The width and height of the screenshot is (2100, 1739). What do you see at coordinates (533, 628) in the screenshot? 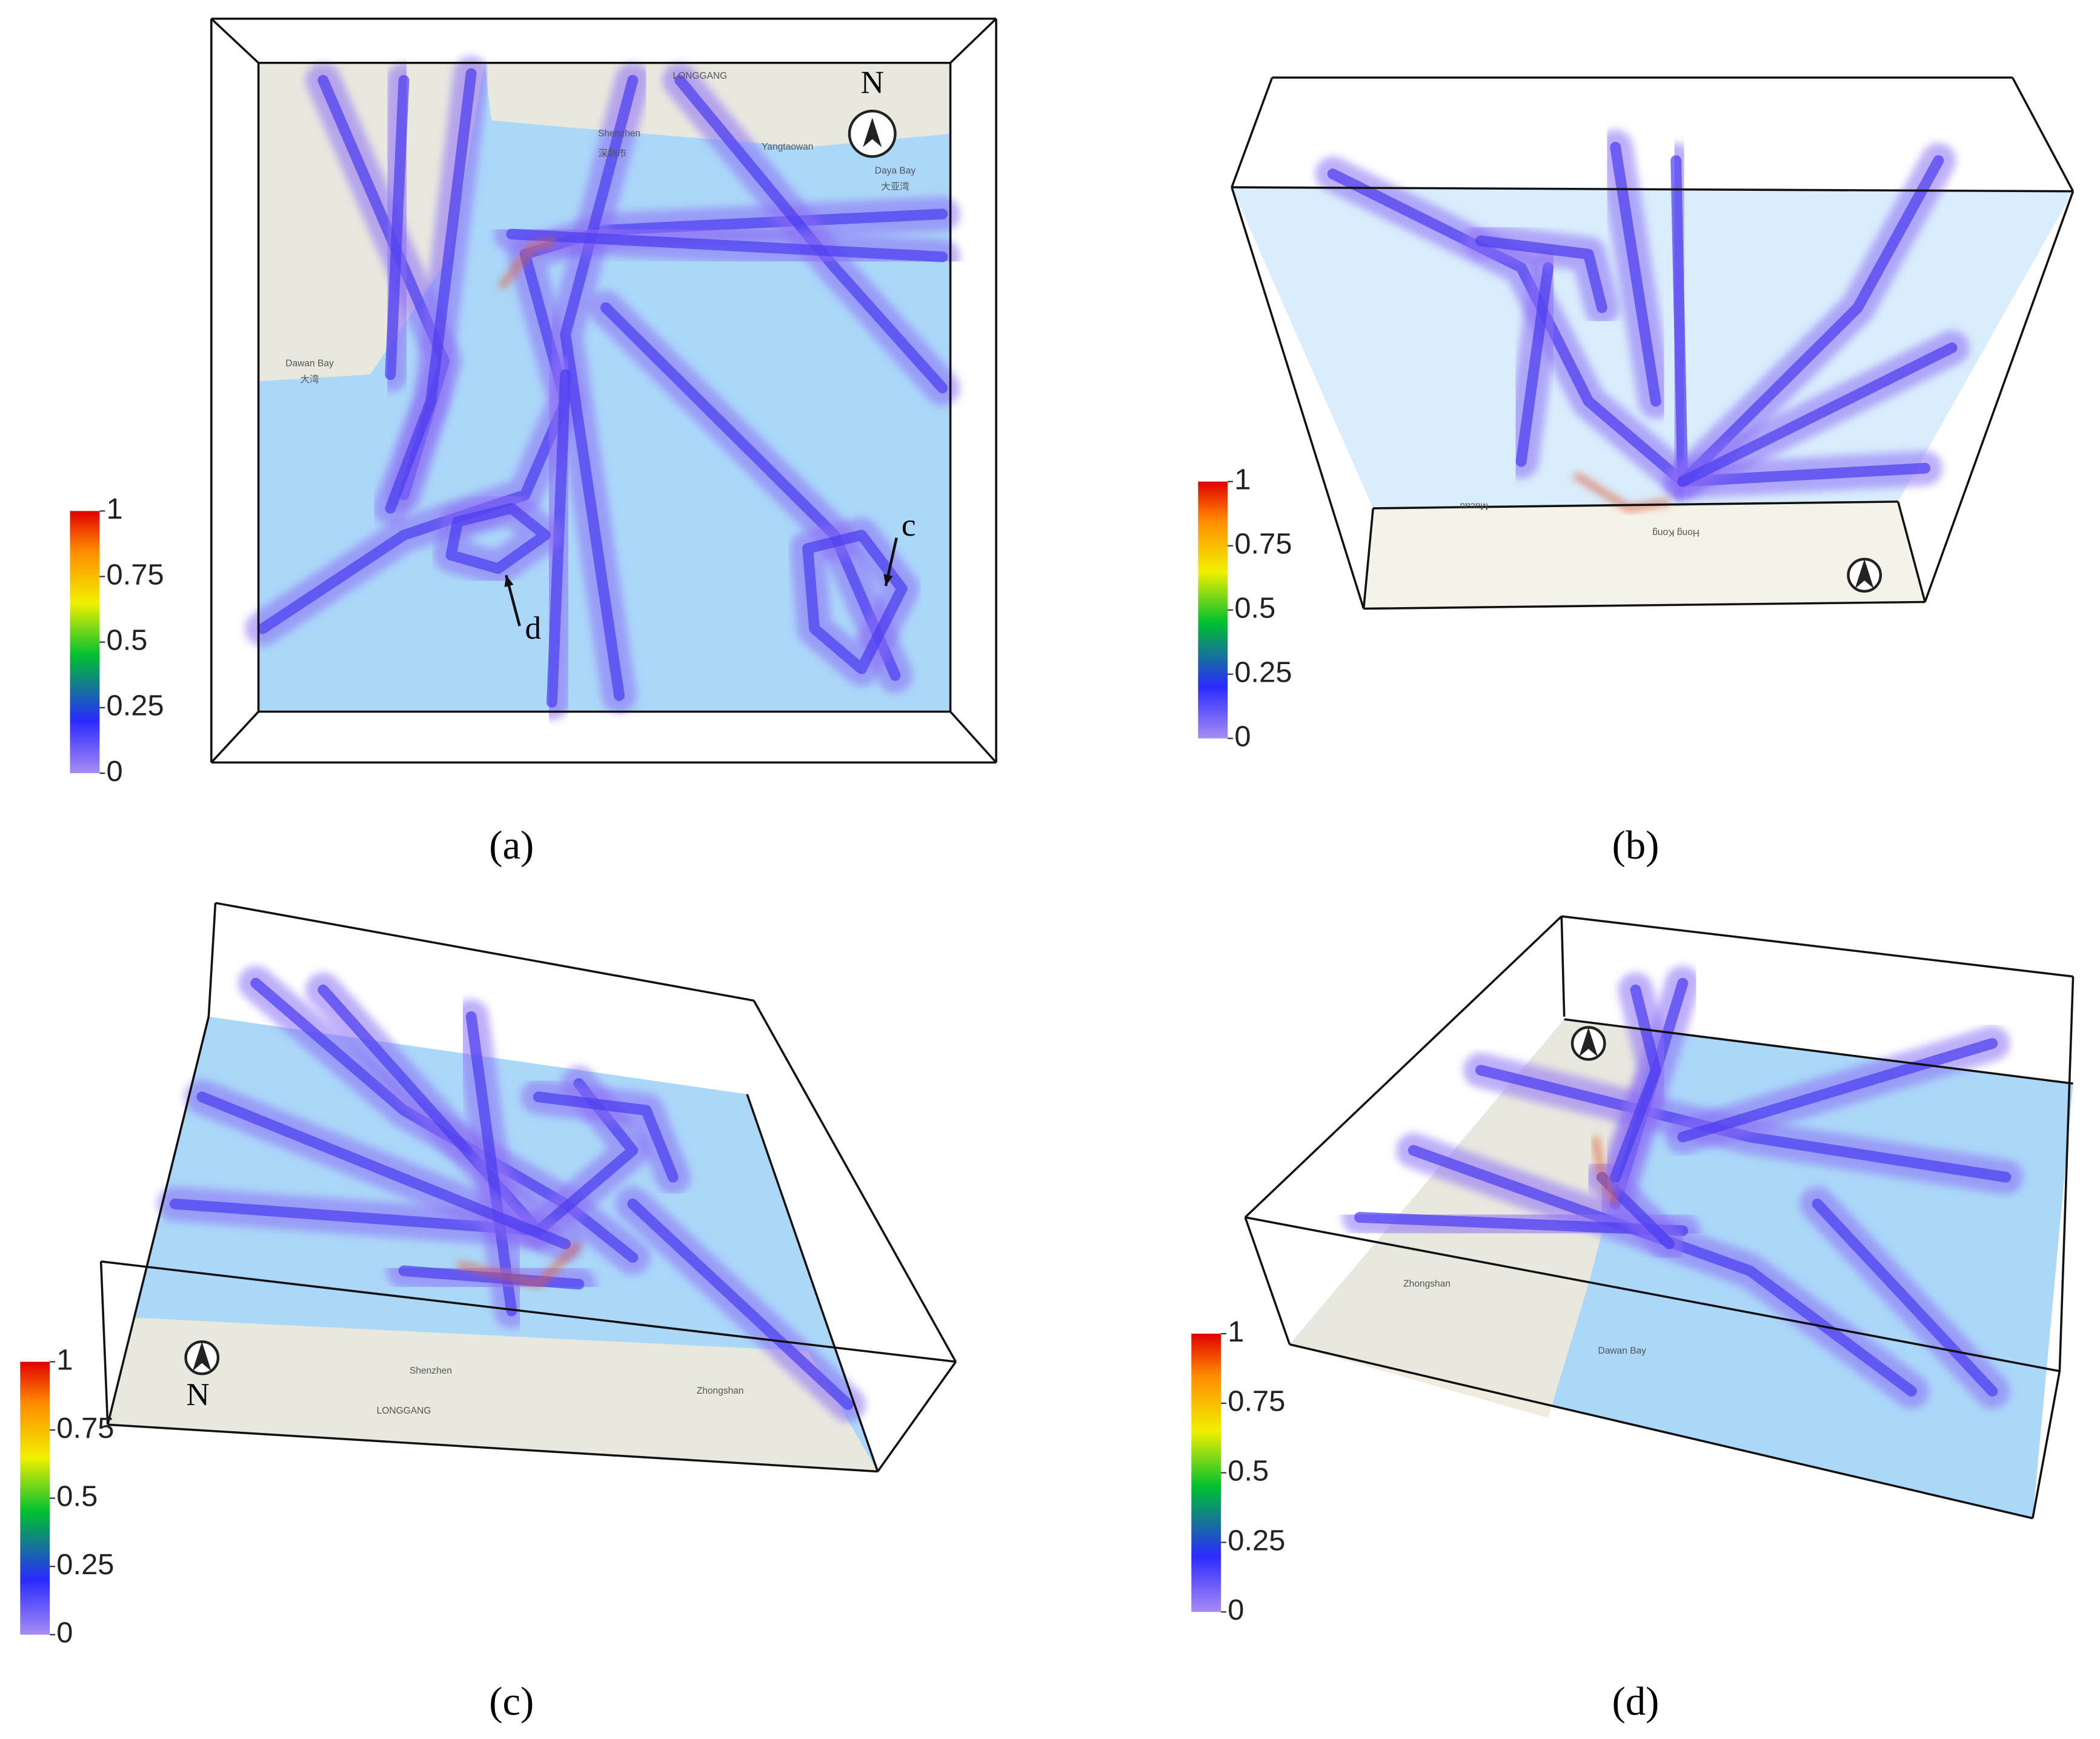
I see `annotation: d` at bounding box center [533, 628].